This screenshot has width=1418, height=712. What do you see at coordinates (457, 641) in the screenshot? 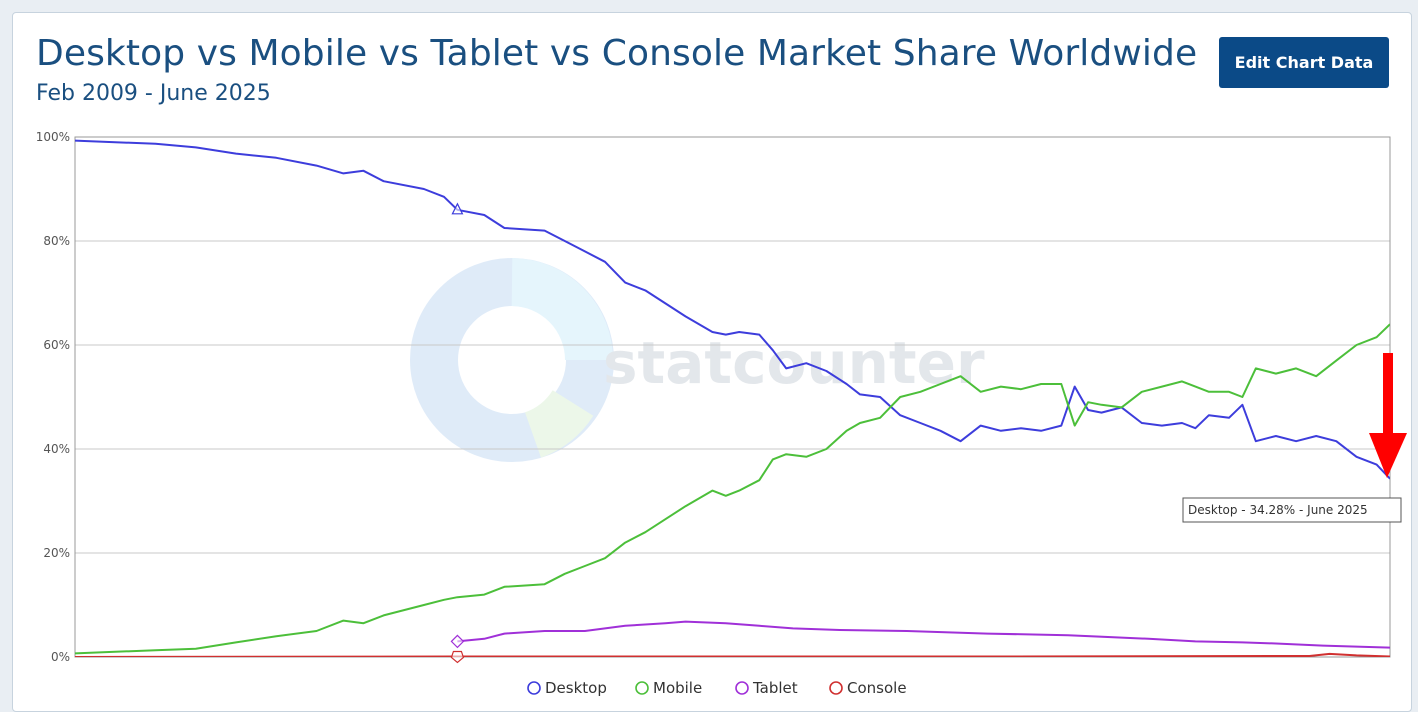
I see `marker-tablet` at bounding box center [457, 641].